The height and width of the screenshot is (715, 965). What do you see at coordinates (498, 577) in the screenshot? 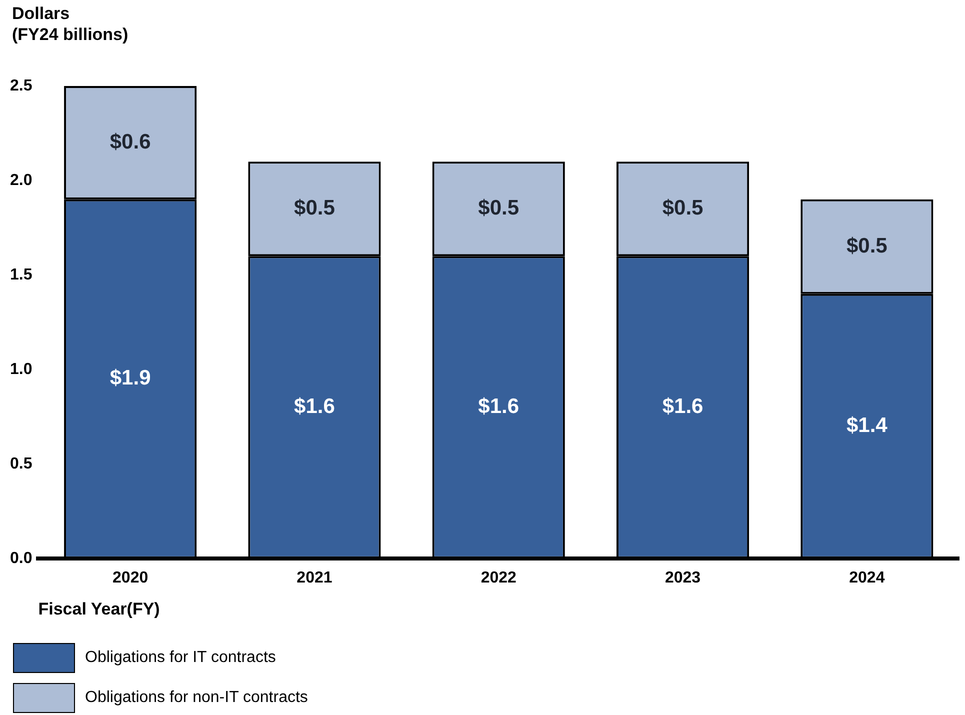
I see `x-tick-label: 2022` at bounding box center [498, 577].